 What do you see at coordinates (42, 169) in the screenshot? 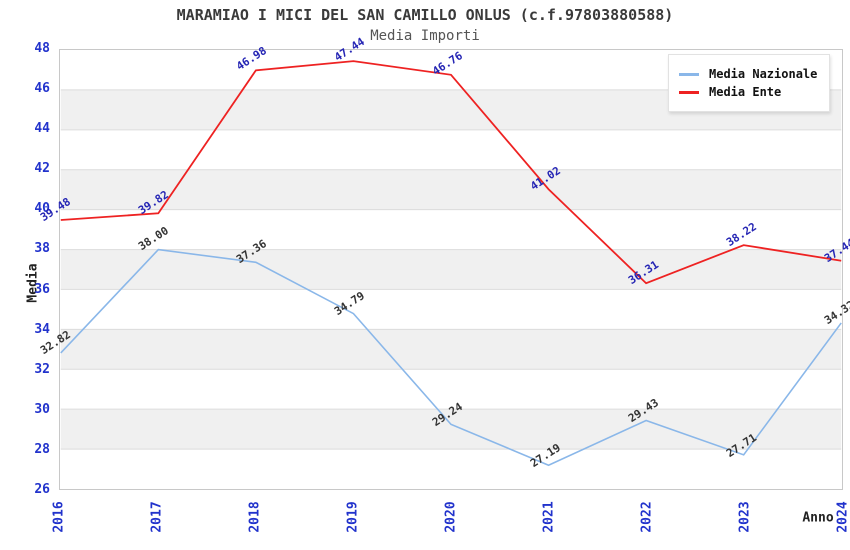
I see `y-tick-42: 42` at bounding box center [42, 169].